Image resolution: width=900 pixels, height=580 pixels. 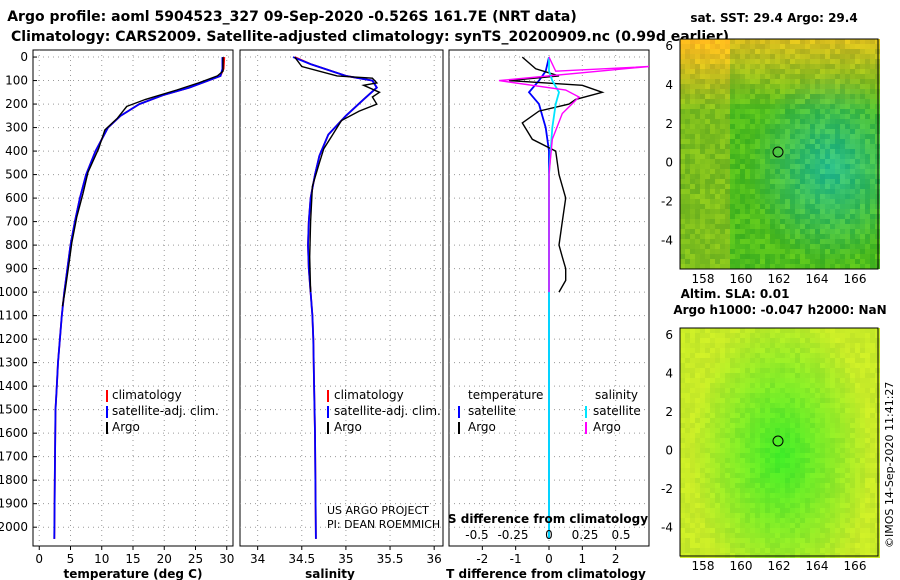 What do you see at coordinates (549, 559) in the screenshot?
I see `x-tick-label: 0` at bounding box center [549, 559].